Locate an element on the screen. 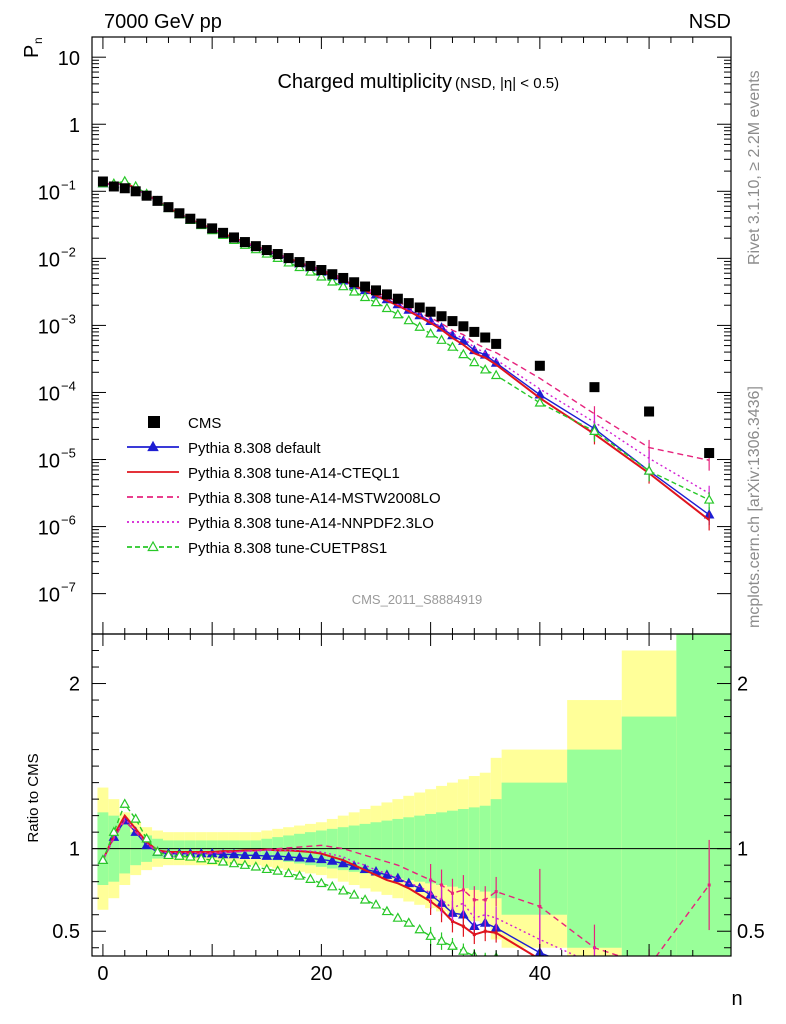 Image resolution: width=786 pixels, height=1024 pixels. legend-label: Pythia 8.308 tune-A14-NNPDF2.3LO is located at coordinates (311, 523).